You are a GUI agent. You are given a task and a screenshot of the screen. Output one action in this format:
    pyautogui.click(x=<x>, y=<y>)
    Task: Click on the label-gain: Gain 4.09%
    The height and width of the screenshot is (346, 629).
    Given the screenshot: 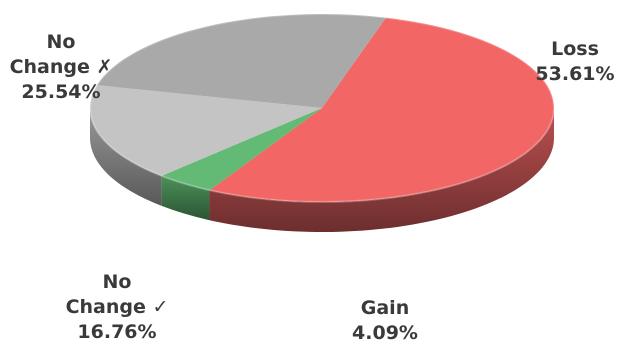 What is the action you would take?
    pyautogui.click(x=385, y=321)
    